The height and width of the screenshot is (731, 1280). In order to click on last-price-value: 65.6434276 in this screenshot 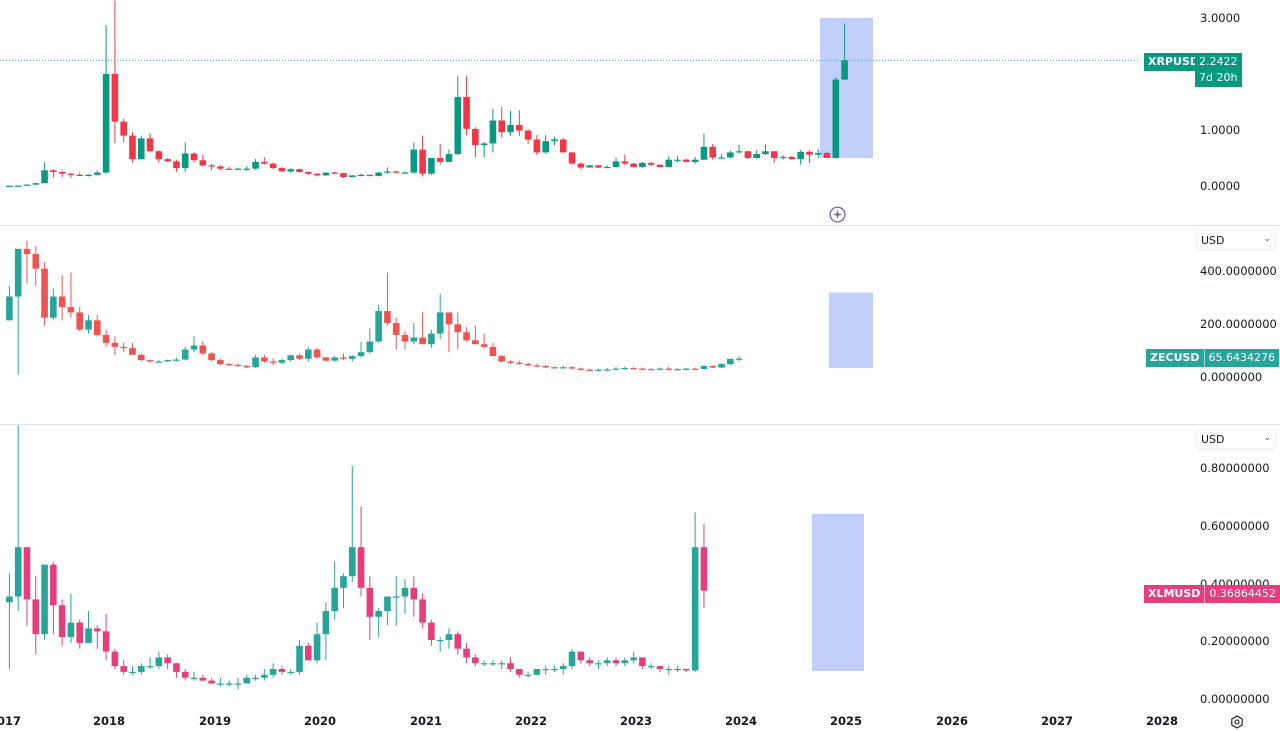, I will do `click(1241, 358)`.